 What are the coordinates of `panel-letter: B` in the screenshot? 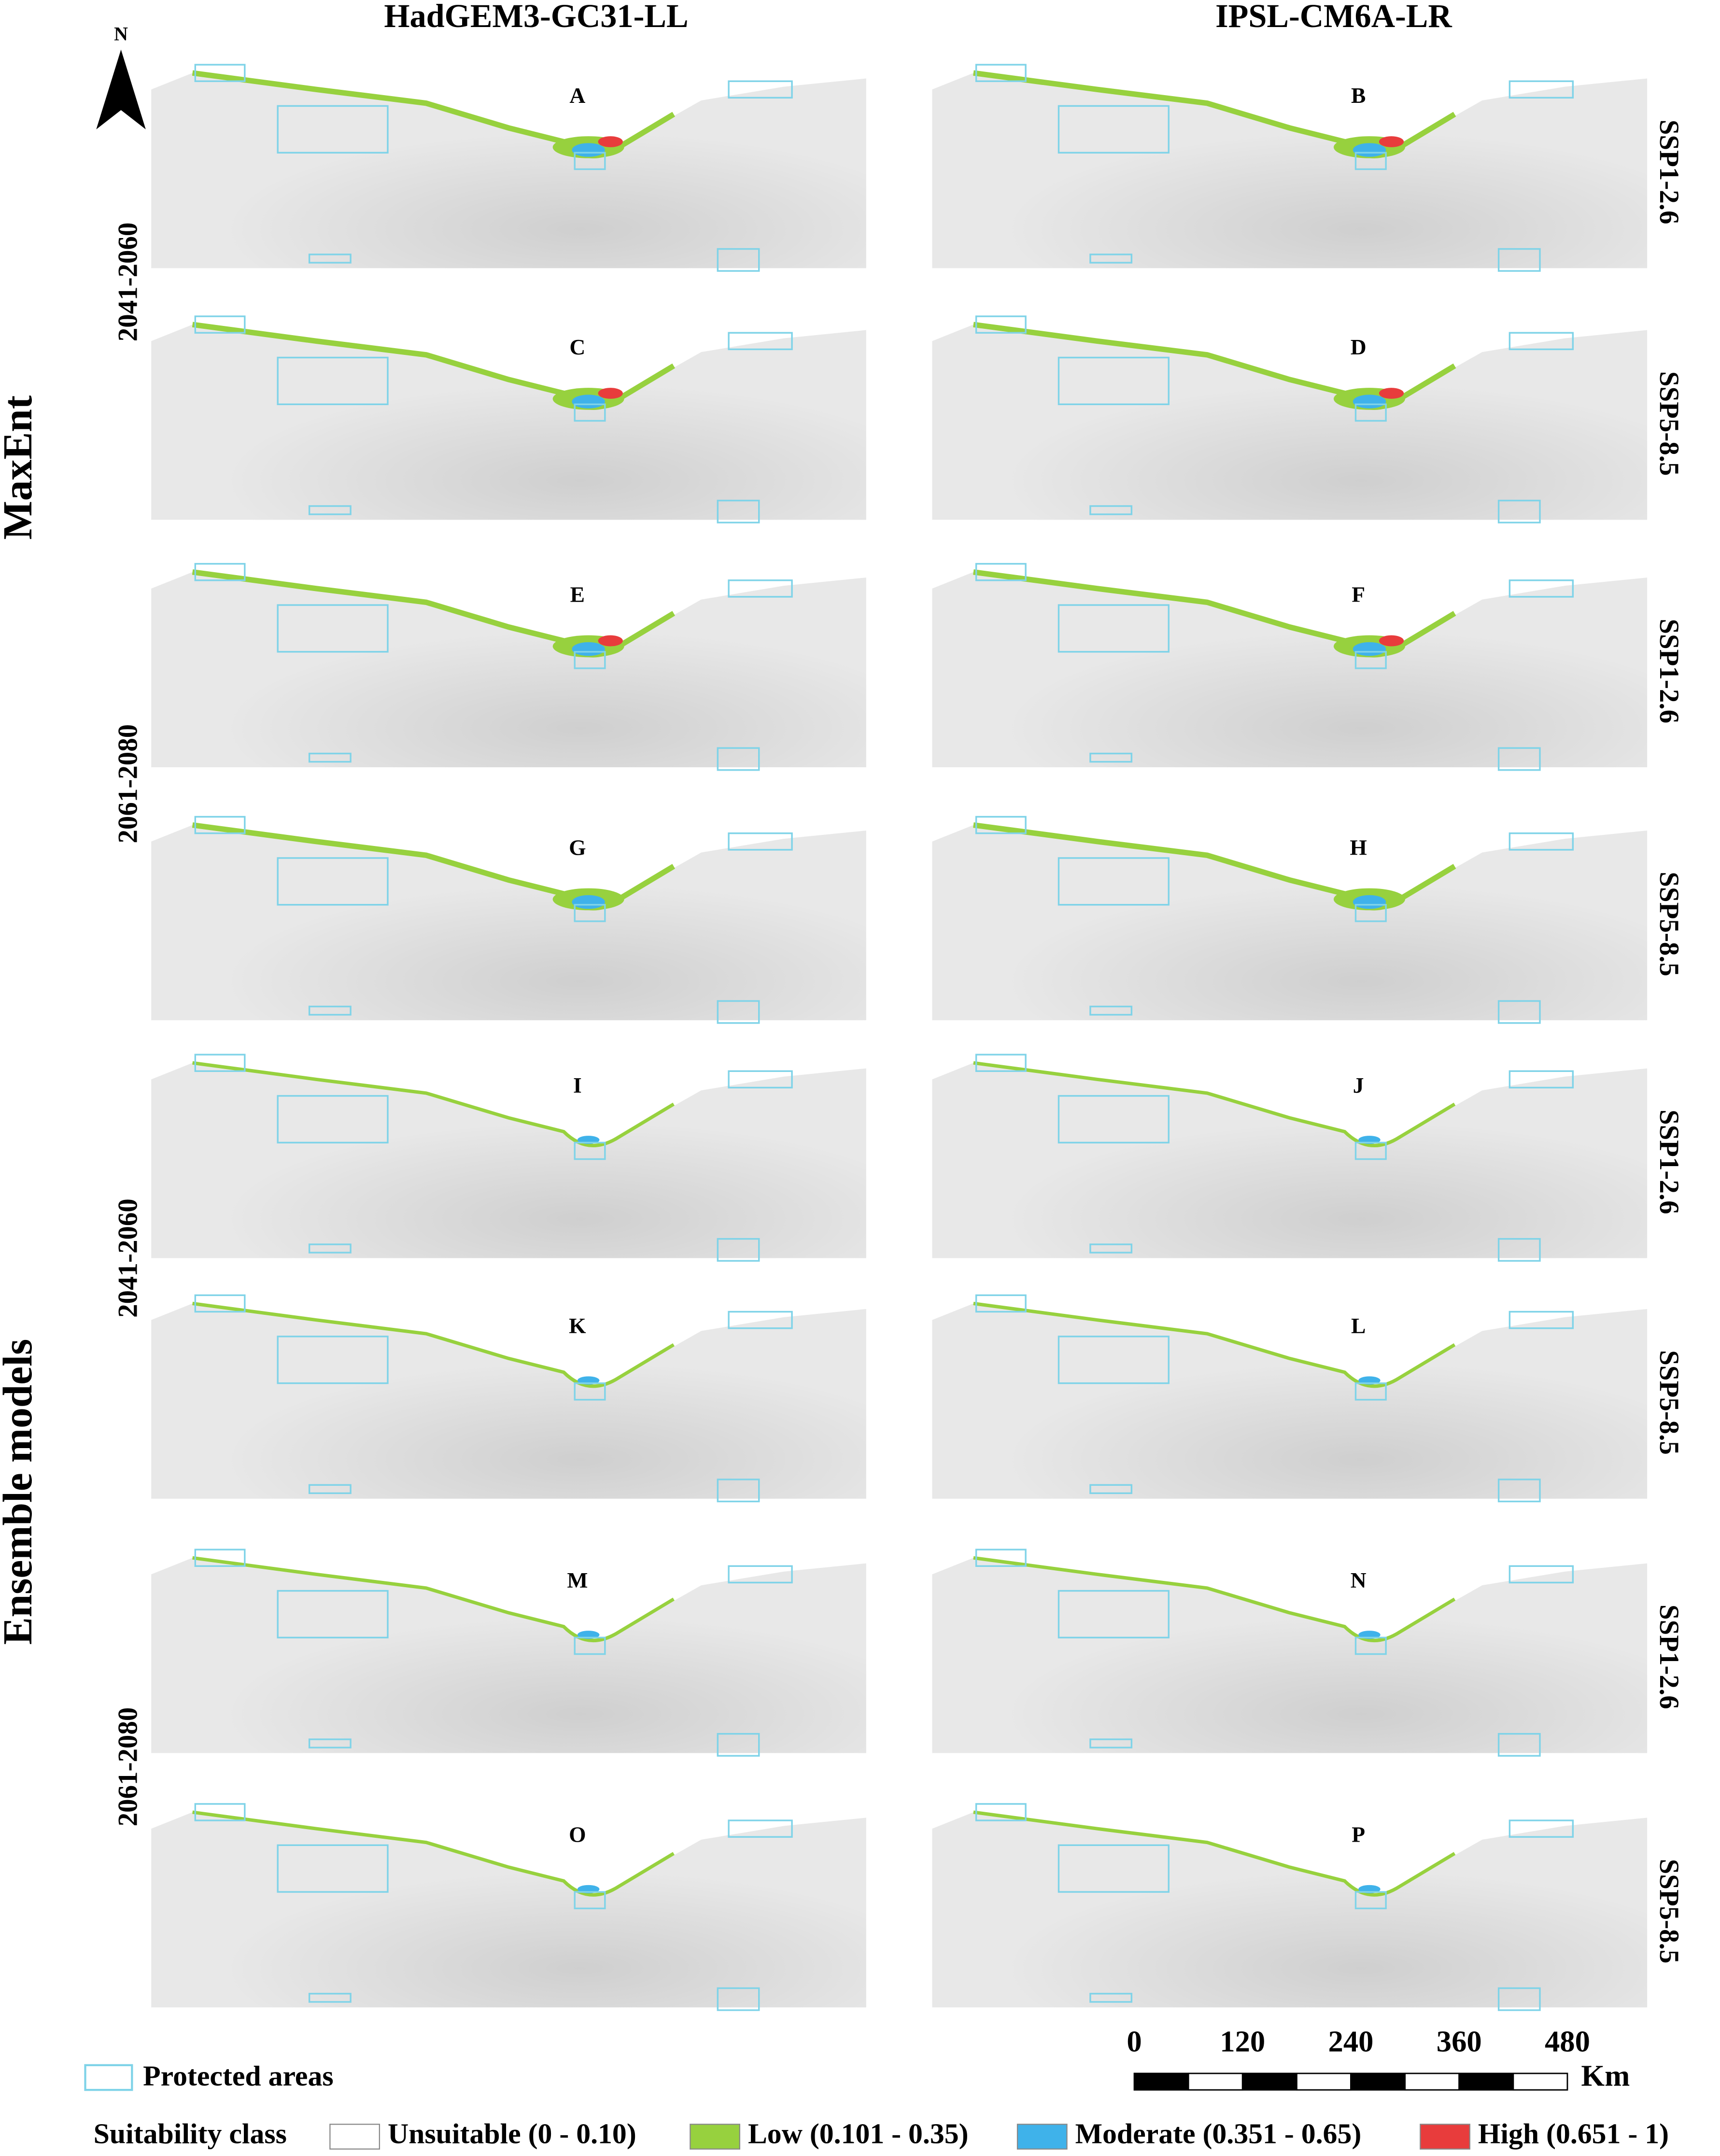 It's located at (1359, 95).